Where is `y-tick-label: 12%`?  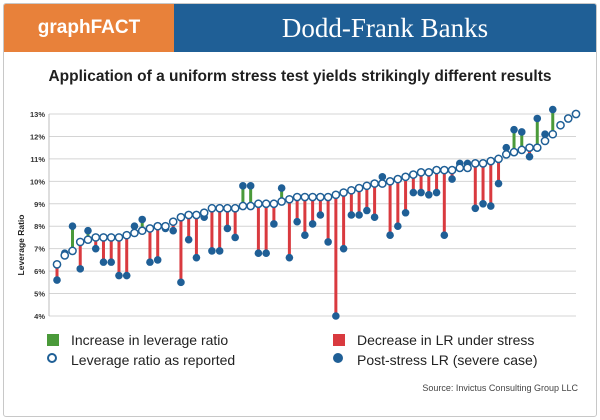 y-tick-label: 12% is located at coordinates (37, 136).